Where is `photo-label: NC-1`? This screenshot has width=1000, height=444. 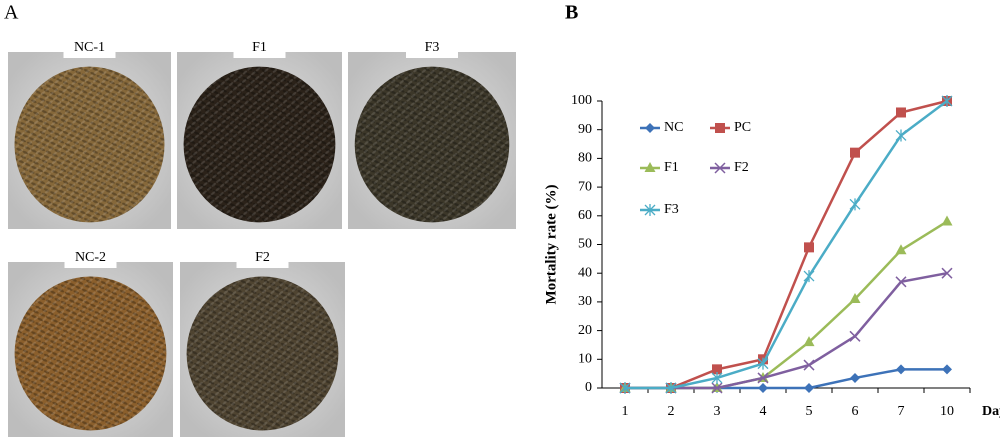
photo-label: NC-1 is located at coordinates (89, 47).